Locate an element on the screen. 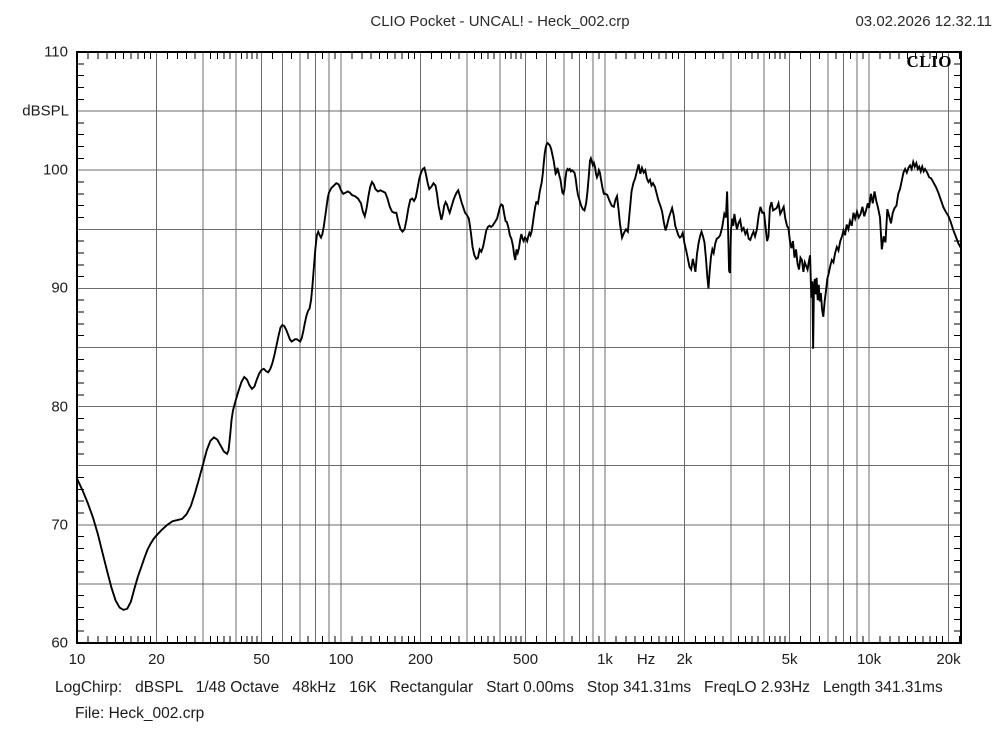 The width and height of the screenshot is (1000, 750). clio-logo: CLIO is located at coordinates (929, 61).